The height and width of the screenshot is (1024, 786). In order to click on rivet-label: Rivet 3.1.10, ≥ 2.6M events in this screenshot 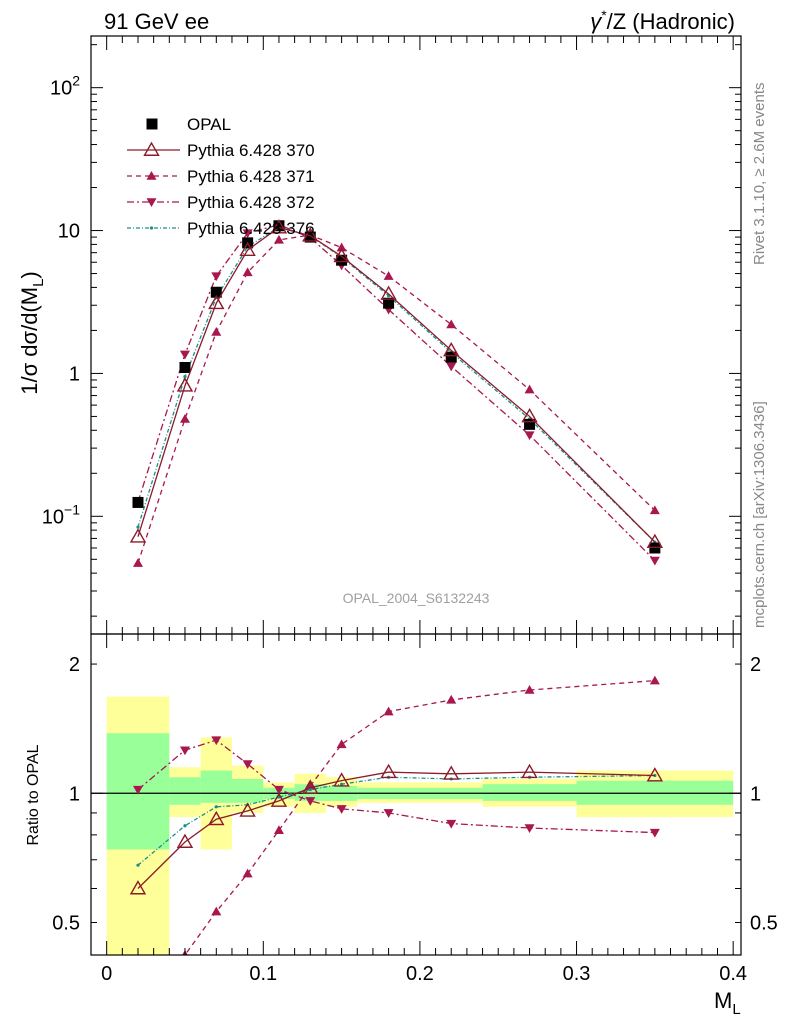, I will do `click(759, 174)`.